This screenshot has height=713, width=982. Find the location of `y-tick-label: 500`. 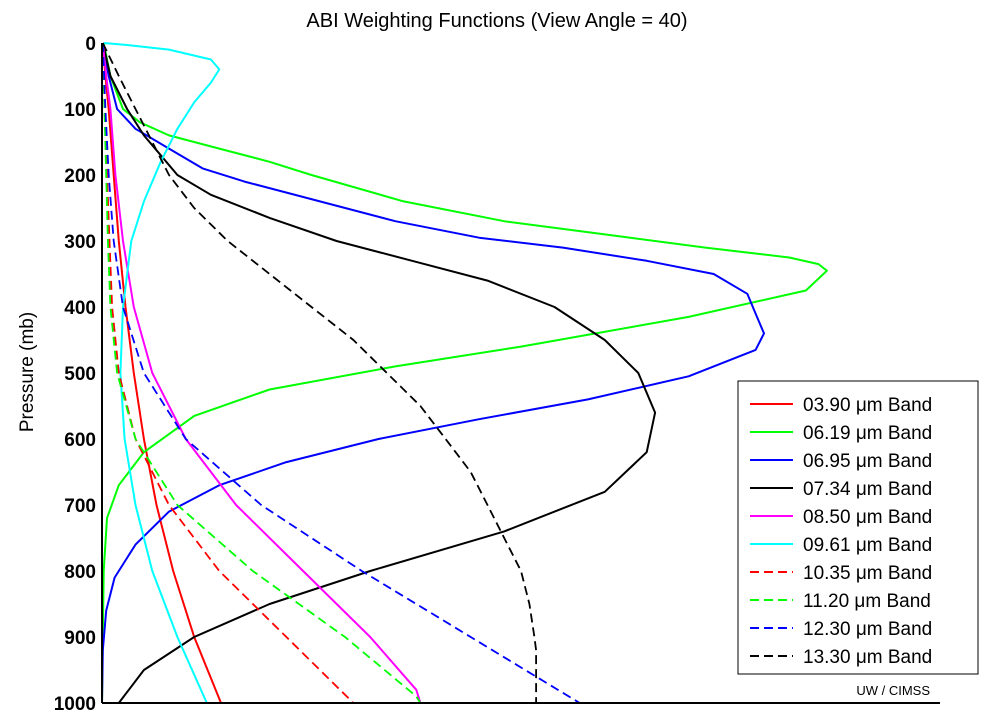

y-tick-label: 500 is located at coordinates (80, 374).